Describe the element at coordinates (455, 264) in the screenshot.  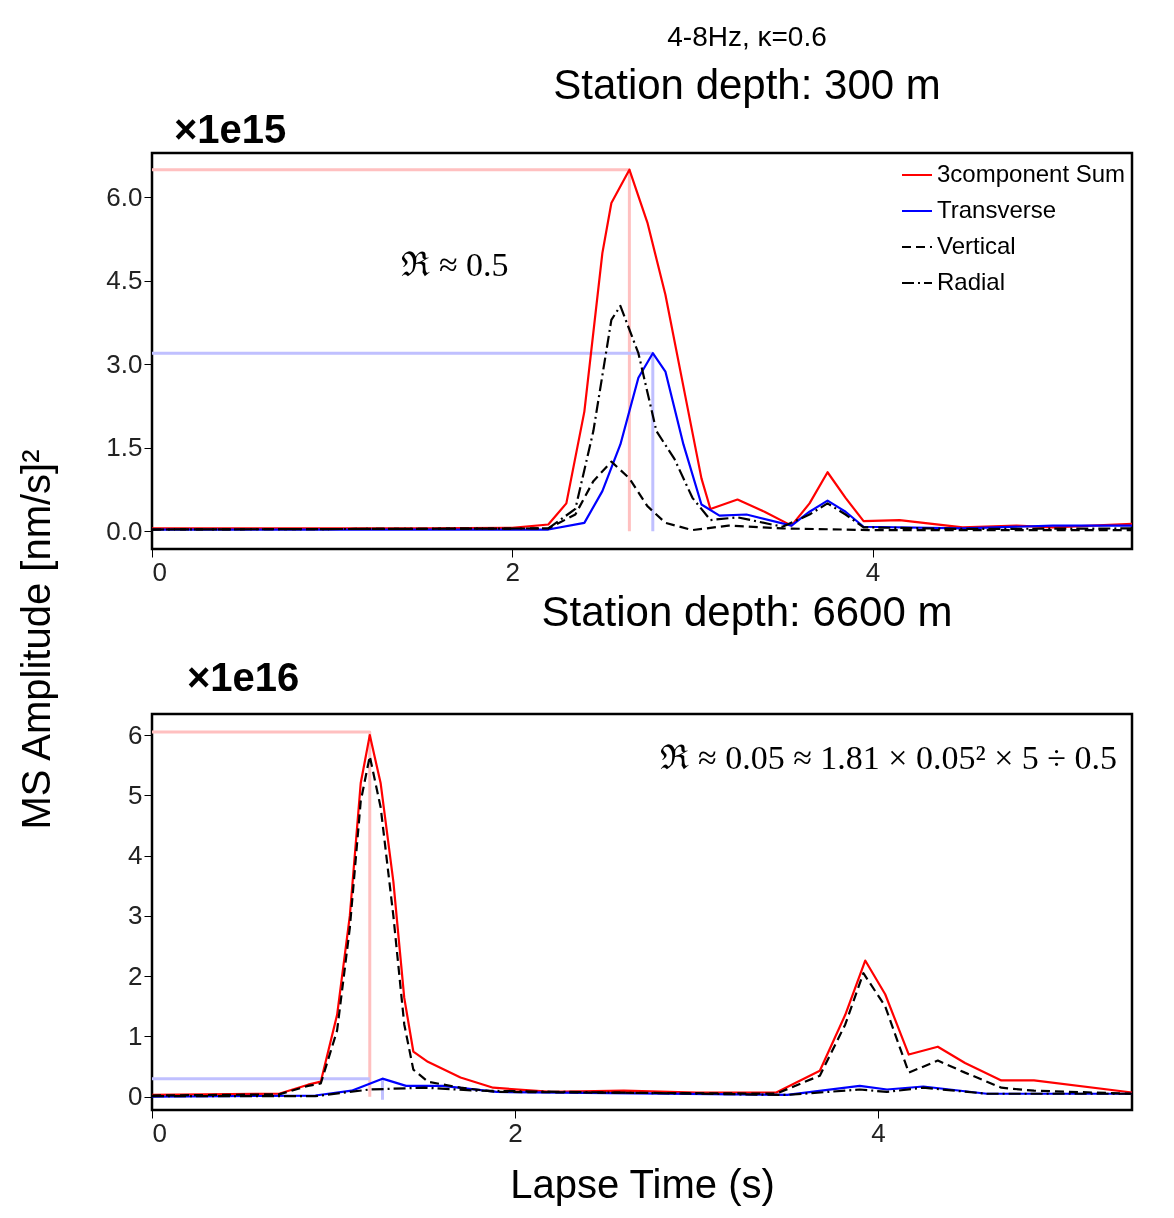
I see `annotation: ℜ ≈ 0.5` at that location.